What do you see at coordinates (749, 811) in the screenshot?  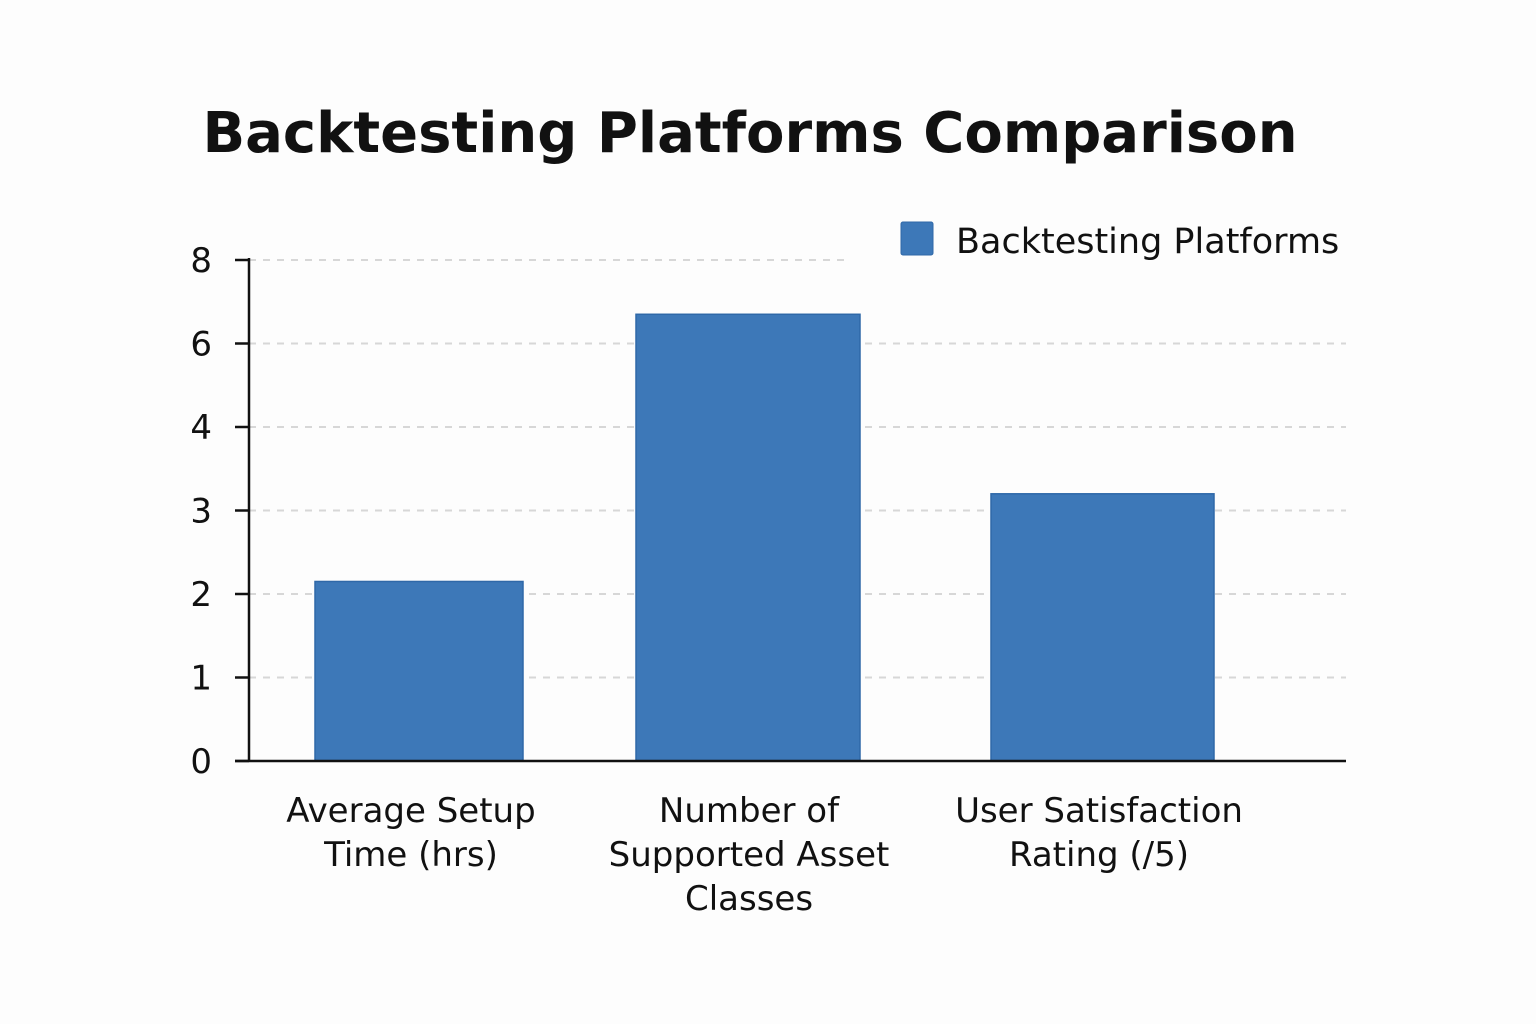 I see `x-category-label: Number of` at bounding box center [749, 811].